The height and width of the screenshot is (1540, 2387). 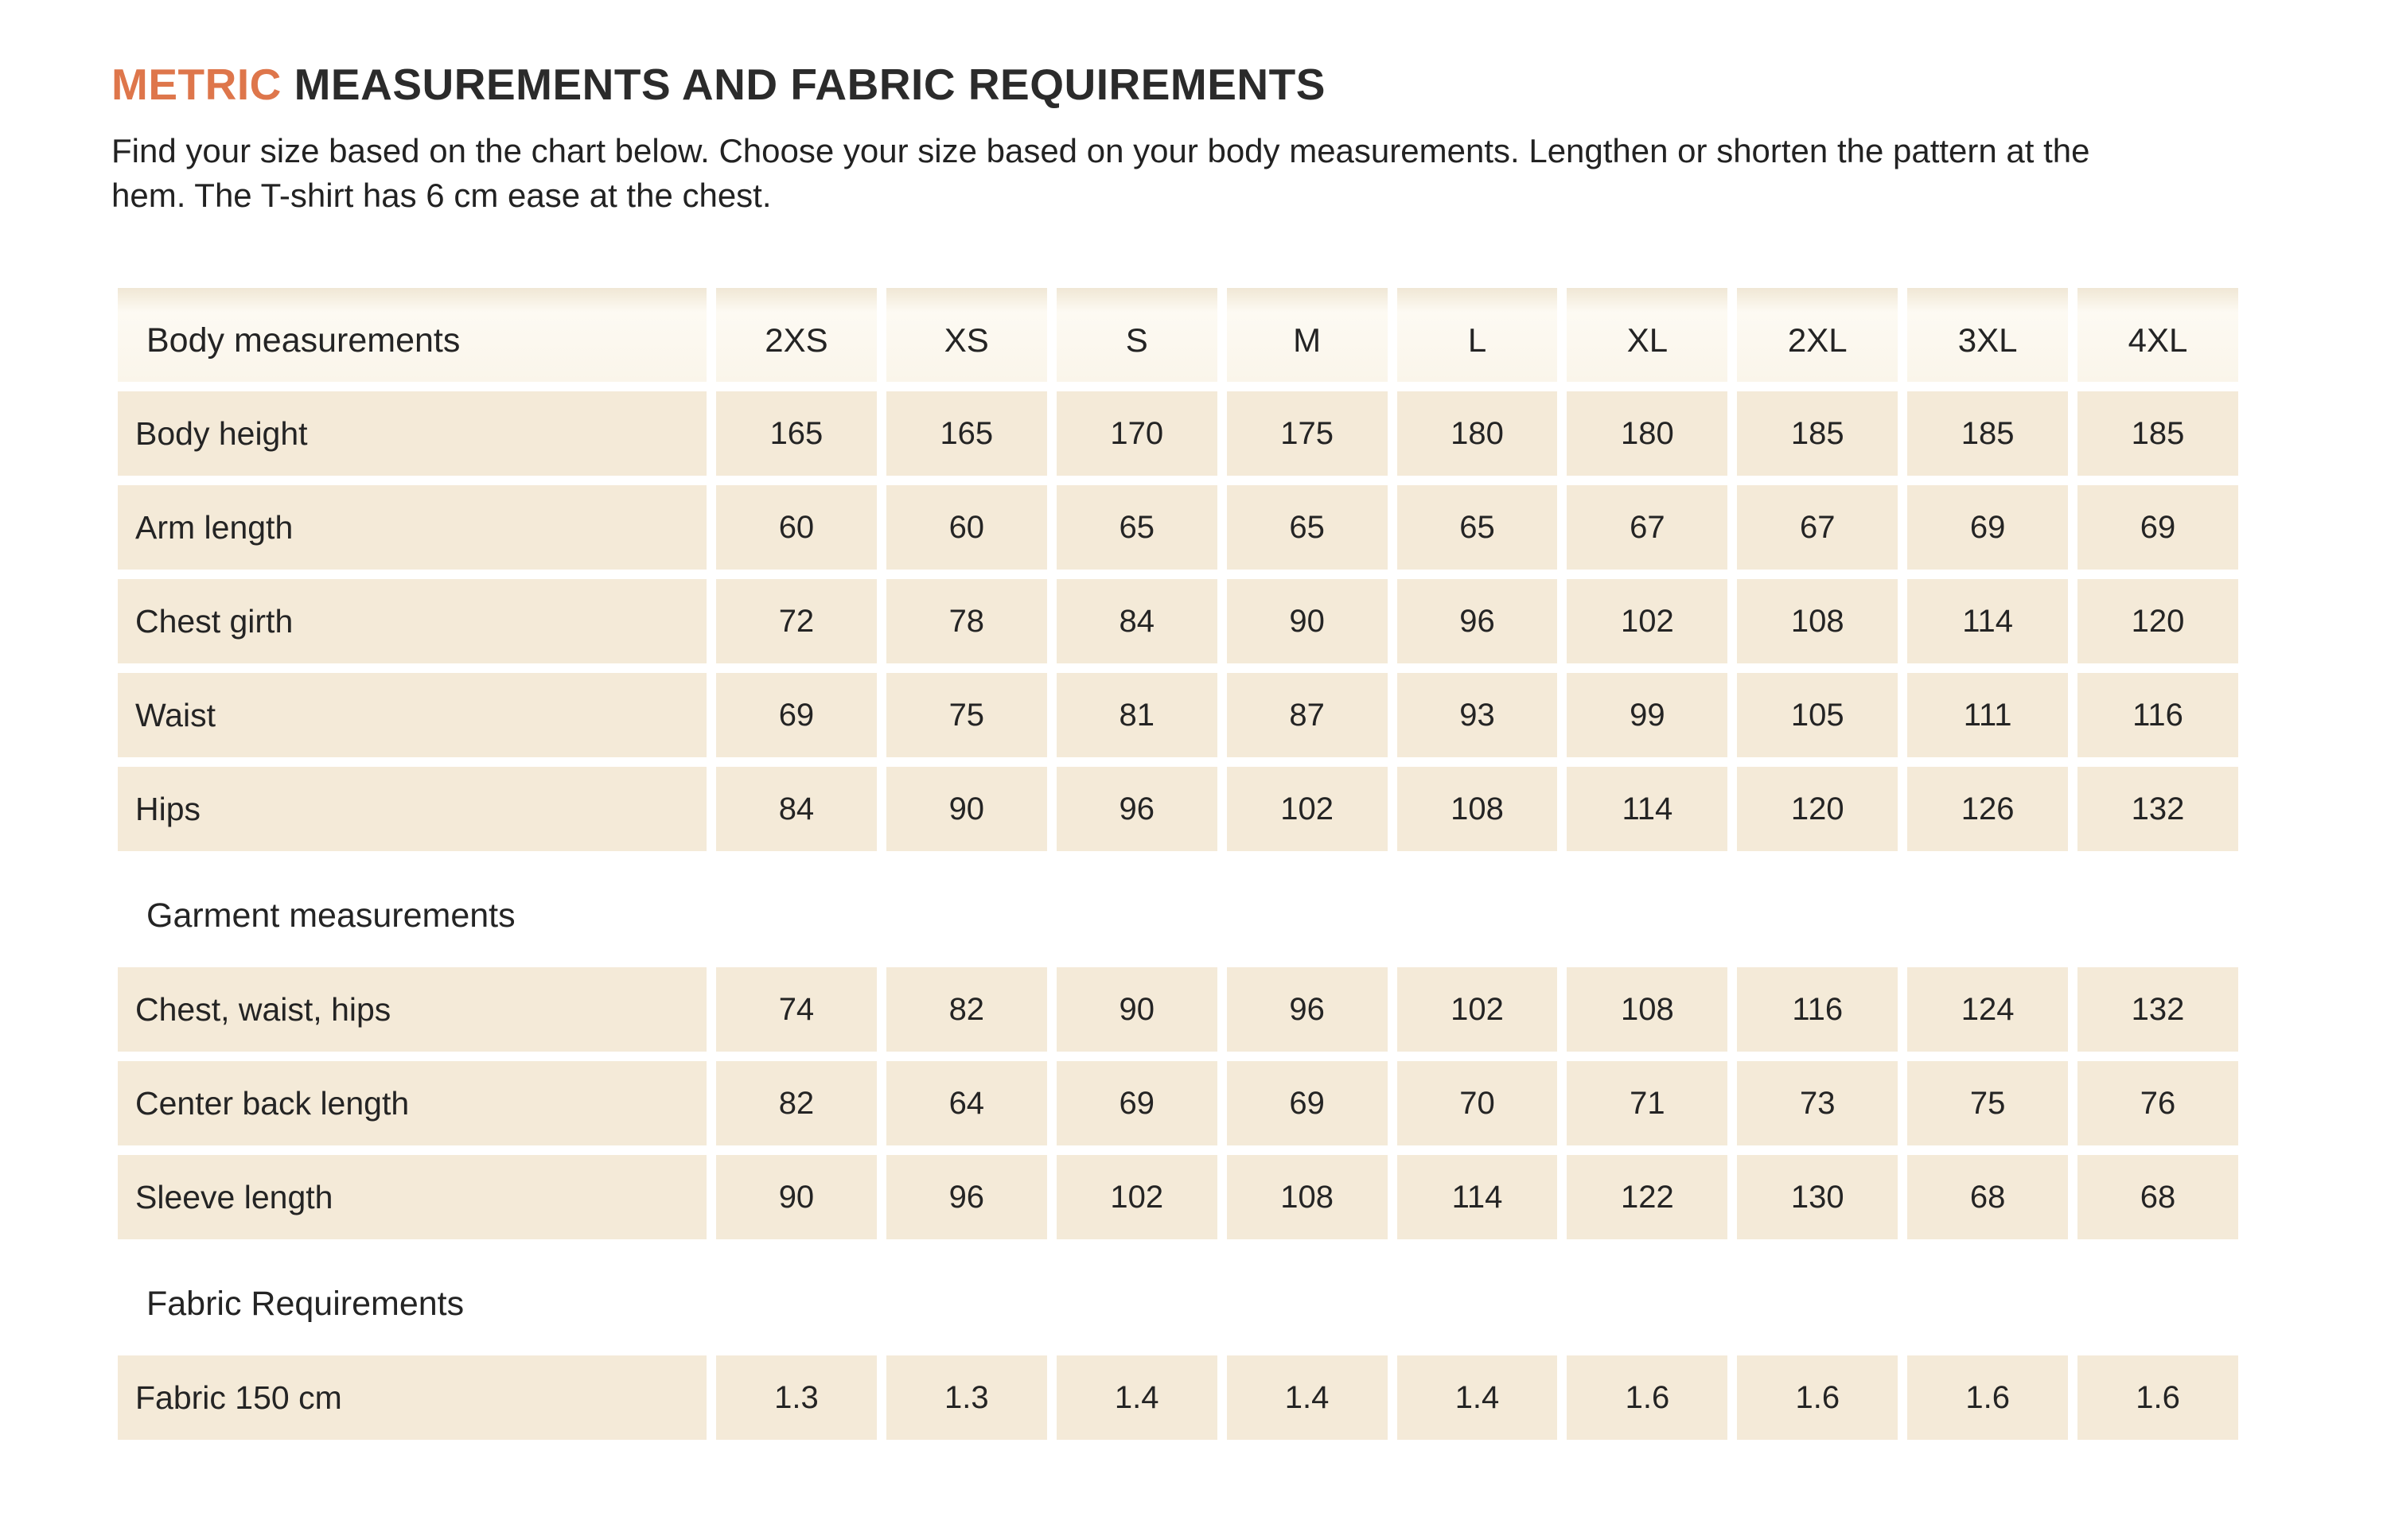 I want to click on cell-value: 126, so click(x=1988, y=809).